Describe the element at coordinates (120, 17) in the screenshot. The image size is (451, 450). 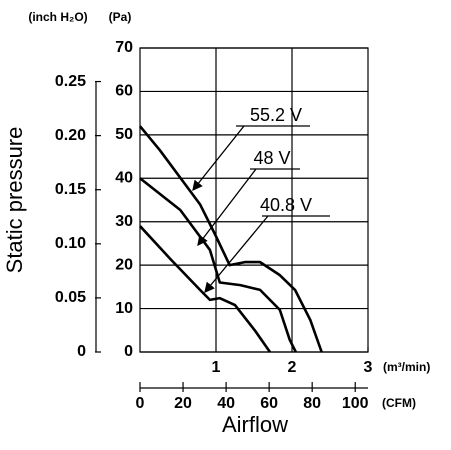
I see `y-unit: (Pa)` at that location.